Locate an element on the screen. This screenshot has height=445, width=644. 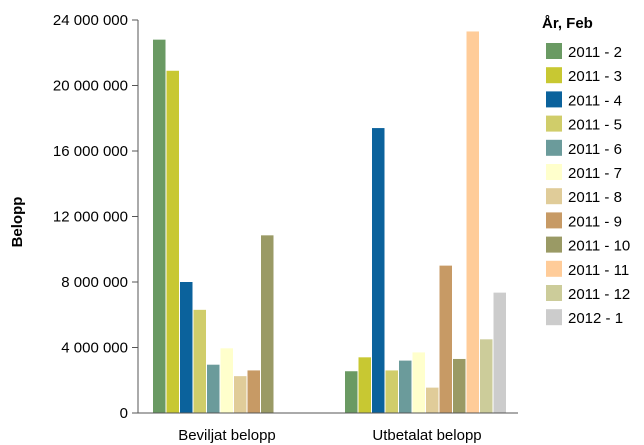
x-category-label: Utbetalat belopp is located at coordinates (426, 435).